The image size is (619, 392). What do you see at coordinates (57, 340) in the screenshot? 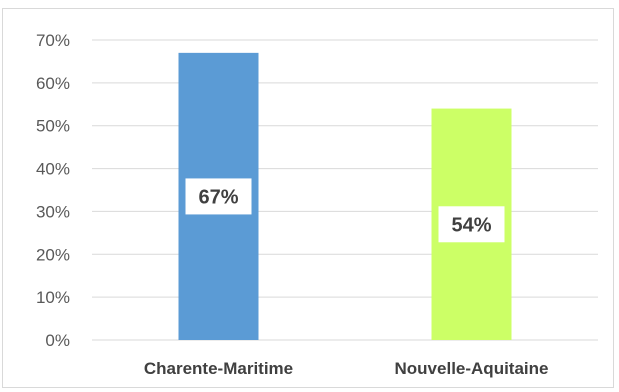
I see `y-tick-label: 0%` at bounding box center [57, 340].